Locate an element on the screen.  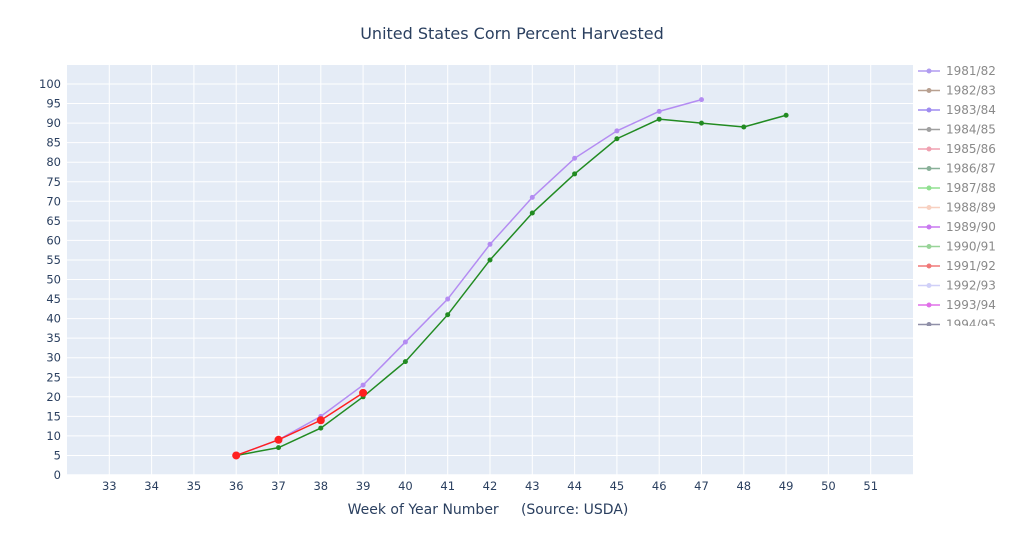
legend-label: 1988/89 is located at coordinates (971, 208).